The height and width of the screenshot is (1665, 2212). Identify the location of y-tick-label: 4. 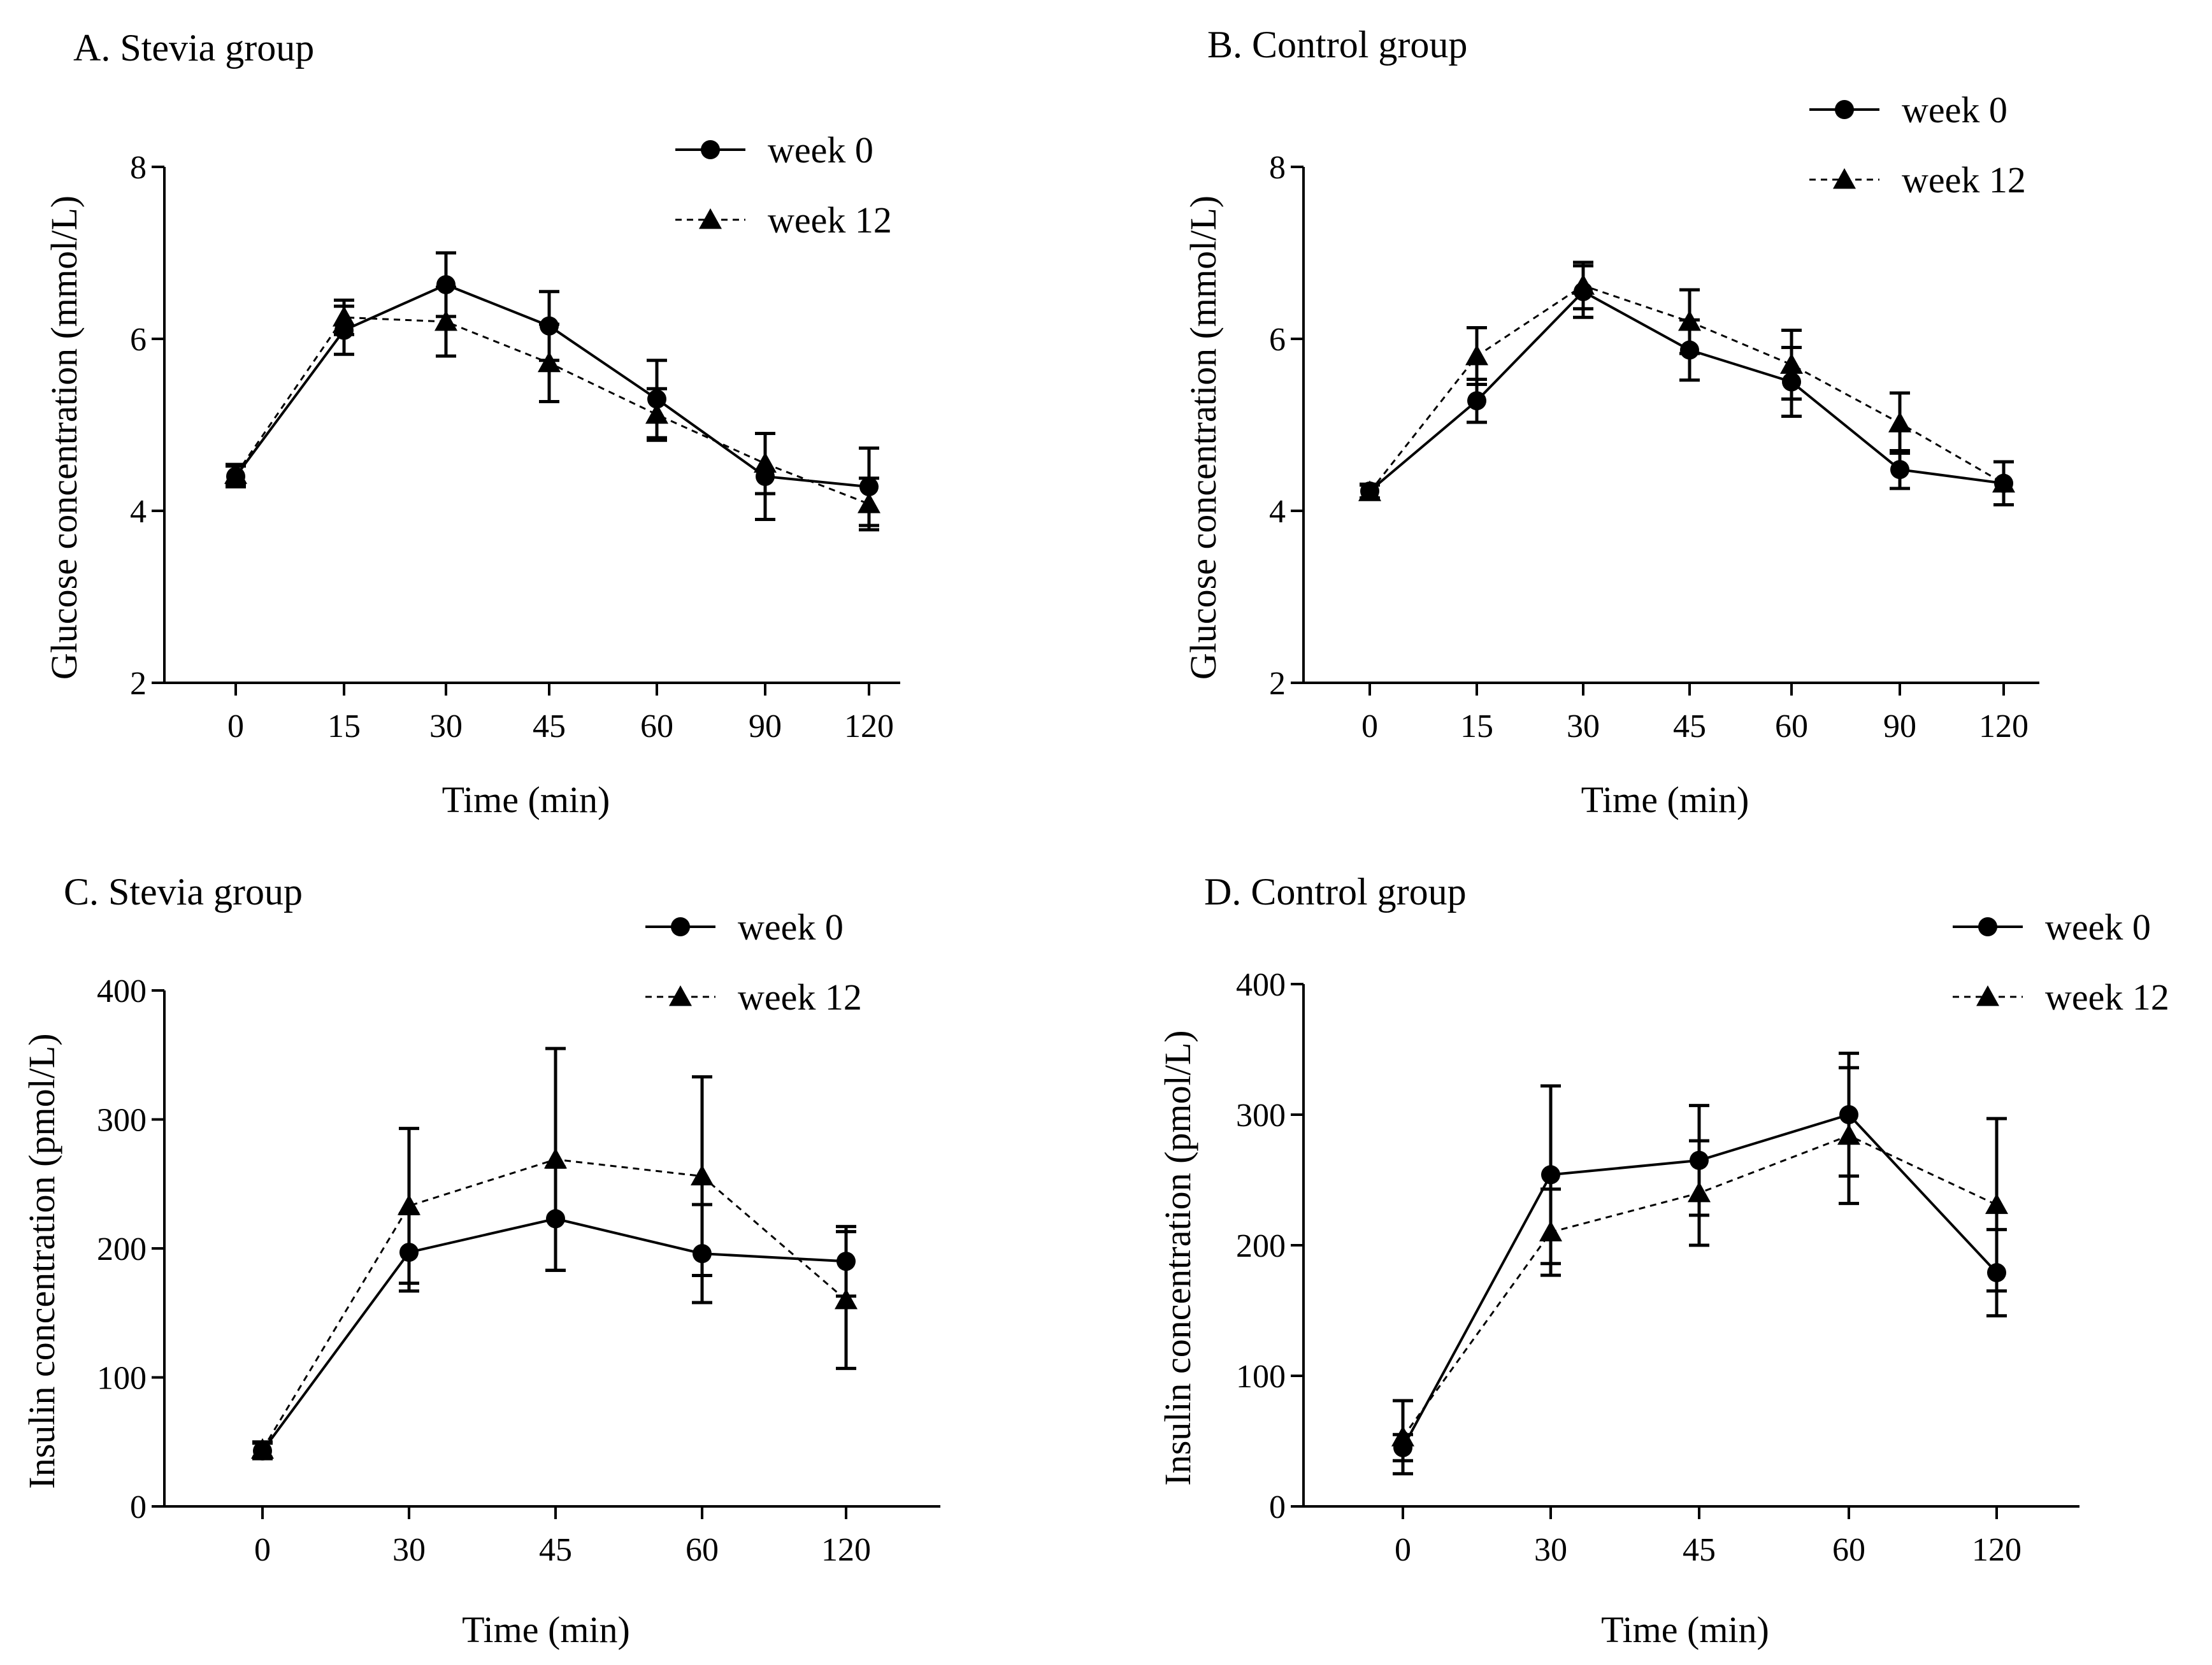
(1277, 512).